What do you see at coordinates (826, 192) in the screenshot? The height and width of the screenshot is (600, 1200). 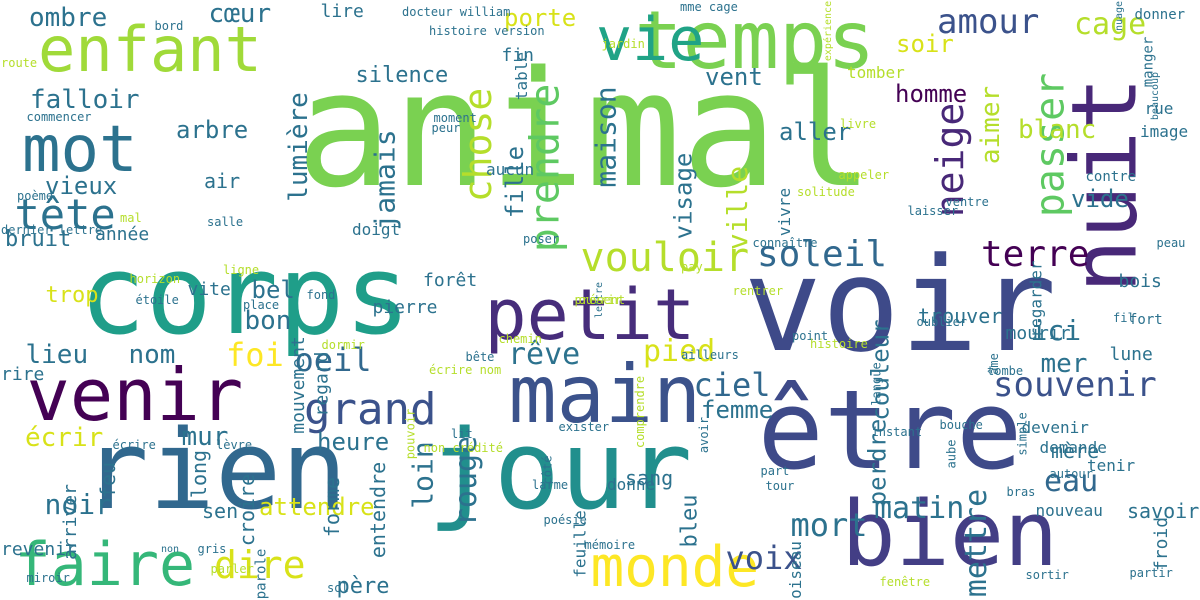 I see `word-142: solitude` at bounding box center [826, 192].